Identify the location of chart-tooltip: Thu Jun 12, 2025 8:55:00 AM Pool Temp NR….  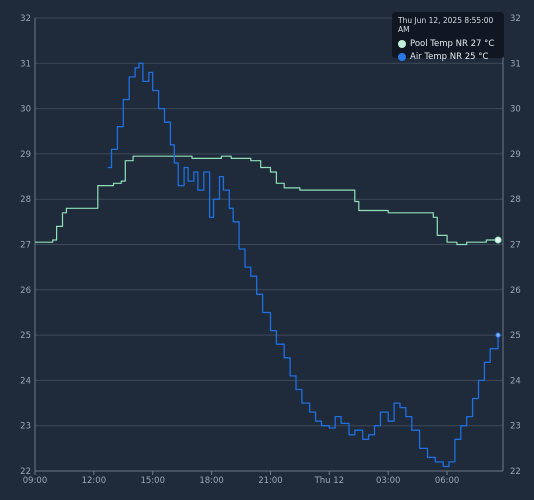
(448, 37).